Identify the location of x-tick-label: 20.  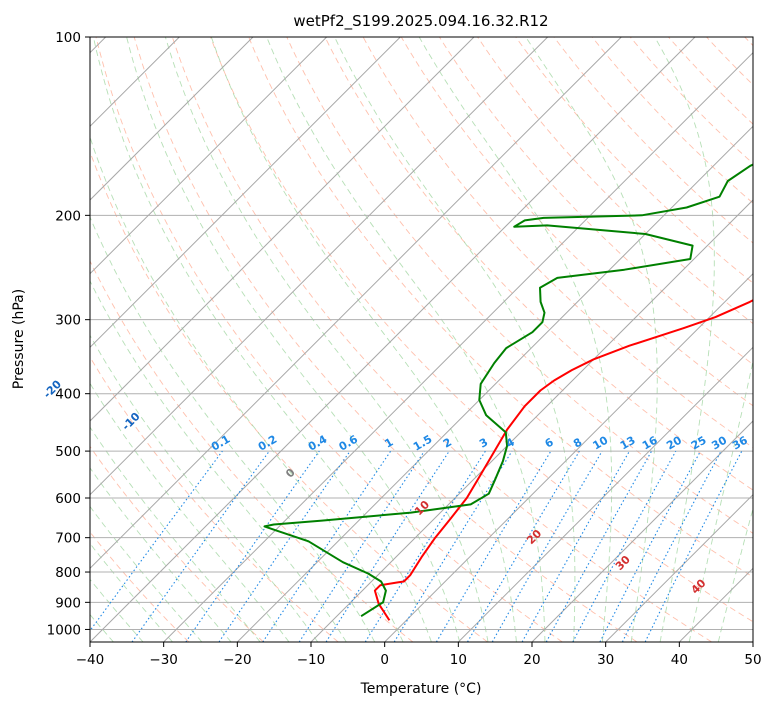
(531, 660).